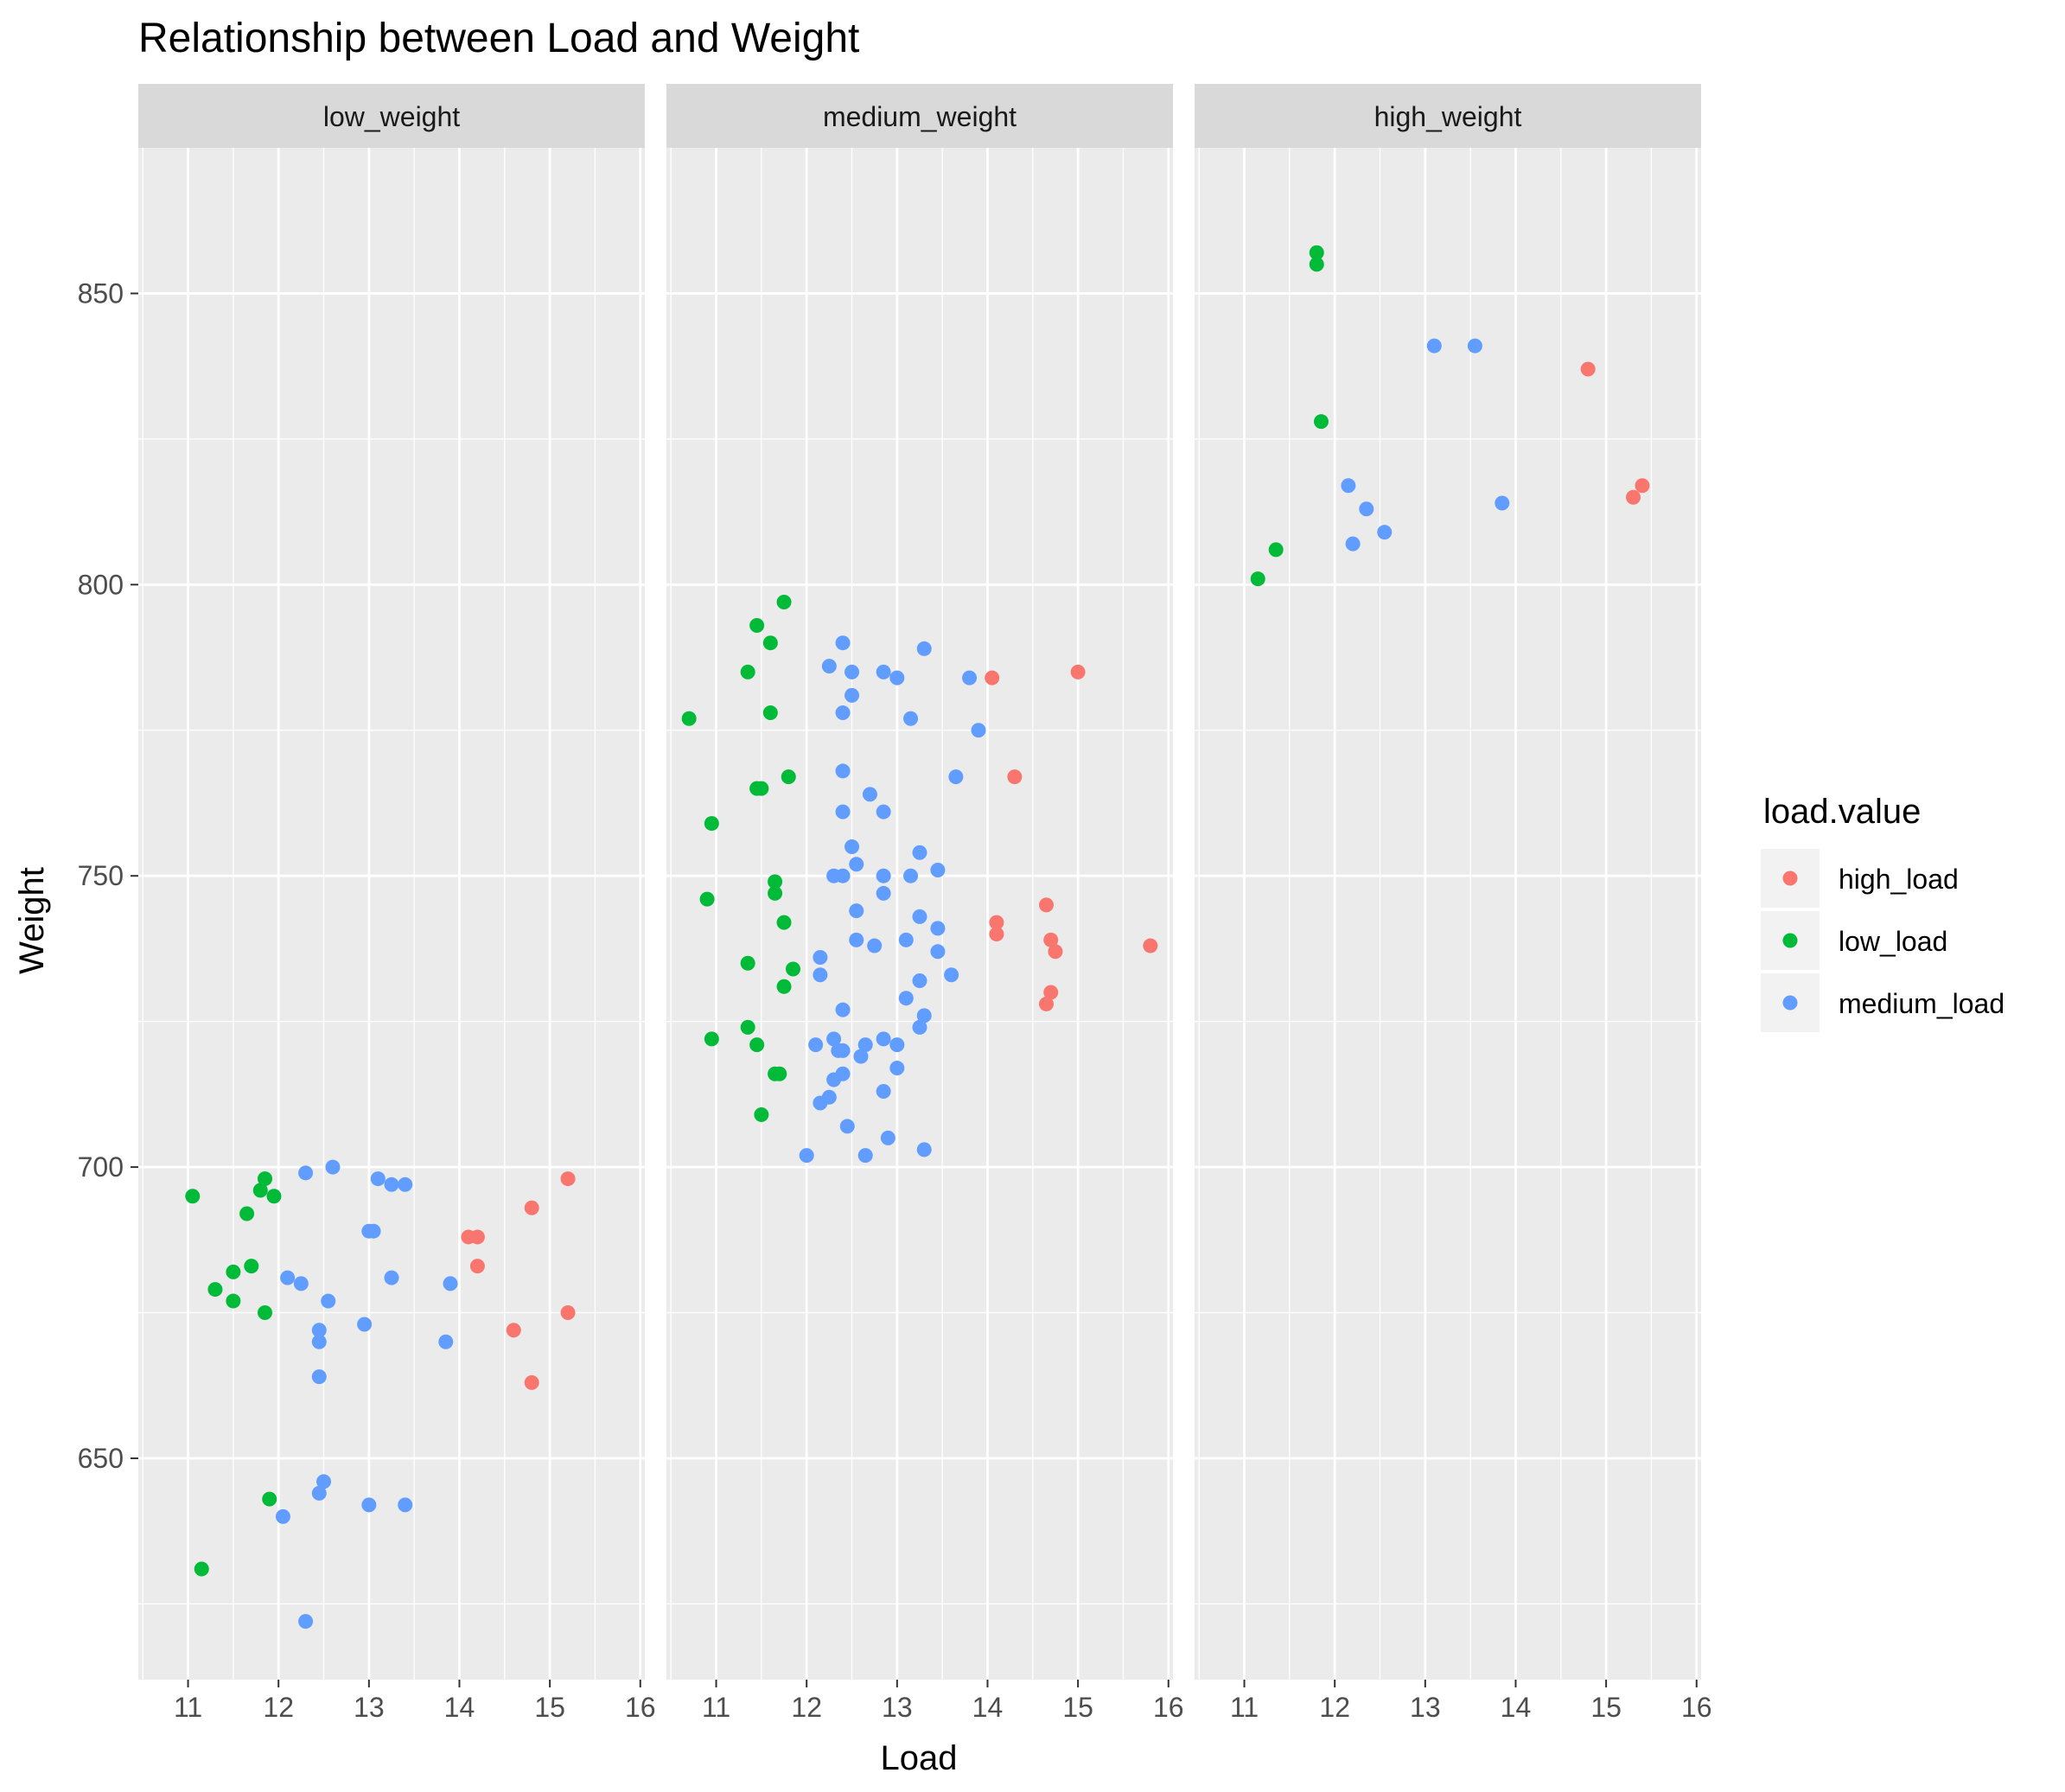 Image resolution: width=2065 pixels, height=1792 pixels. I want to click on y-tick-label: 700, so click(101, 1167).